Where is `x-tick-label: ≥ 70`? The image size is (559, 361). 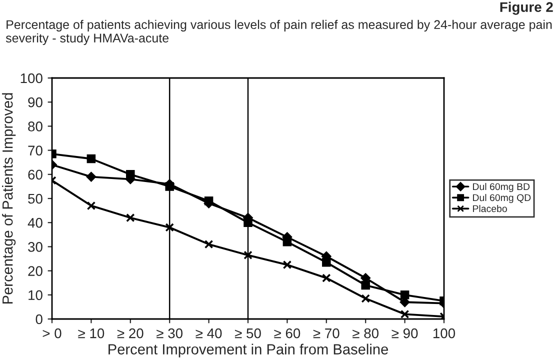 x-tick-label: ≥ 70 is located at coordinates (326, 333).